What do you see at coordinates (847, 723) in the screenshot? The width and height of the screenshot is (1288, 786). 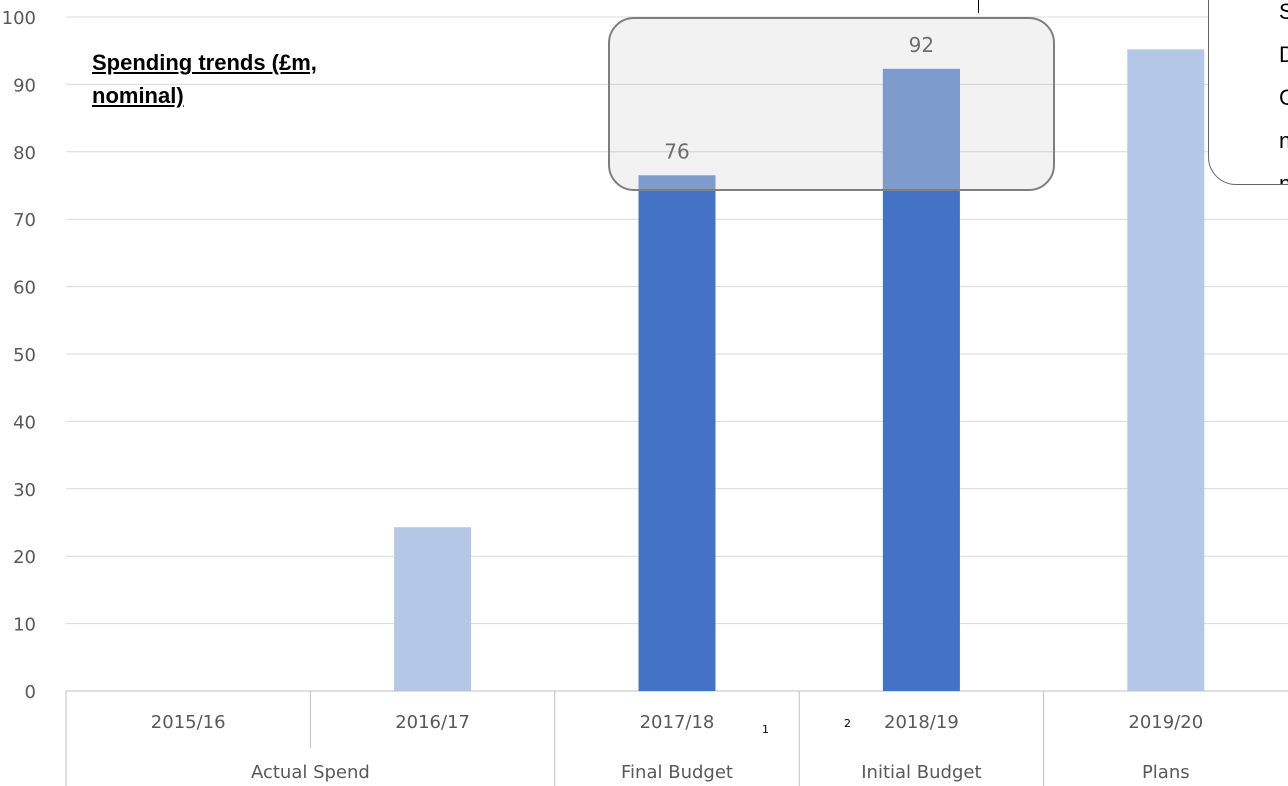 I see `footnote-marker-2: 2` at bounding box center [847, 723].